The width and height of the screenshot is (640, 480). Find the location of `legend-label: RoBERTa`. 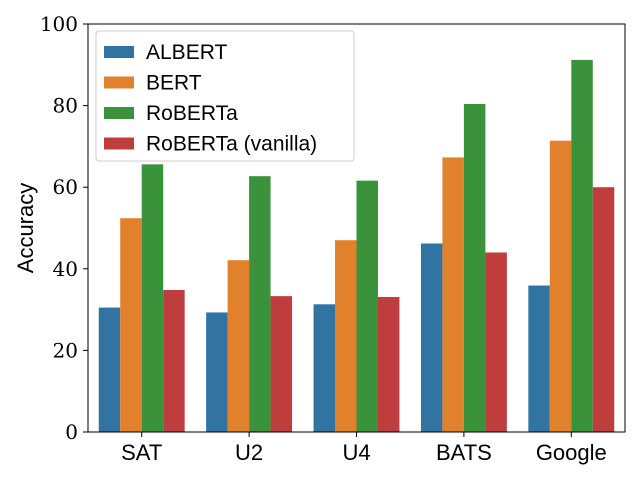

legend-label: RoBERTa is located at coordinates (192, 113).